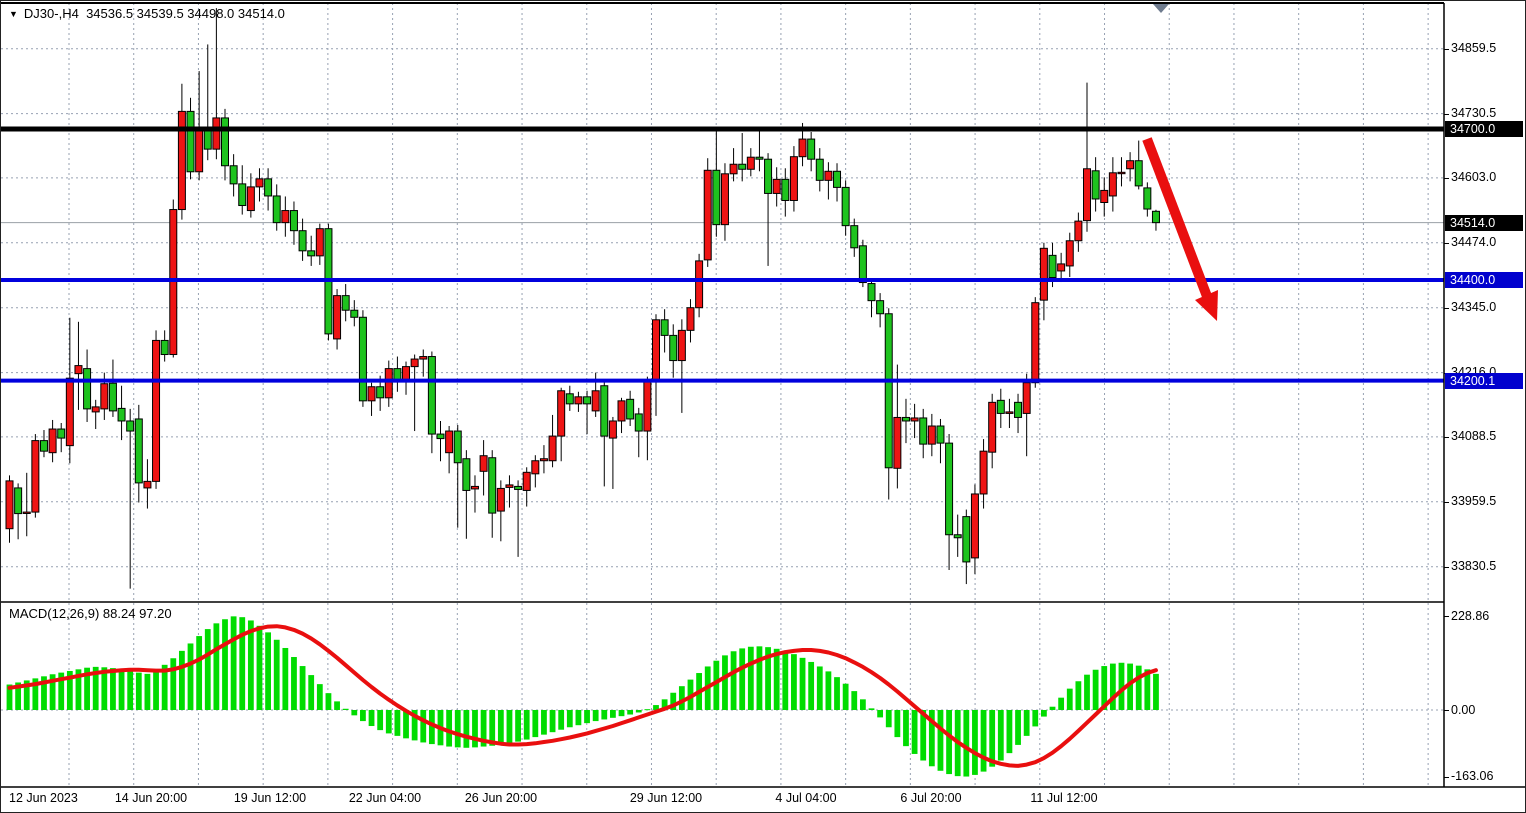 This screenshot has width=1526, height=813. What do you see at coordinates (151, 798) in the screenshot?
I see `time-axis-label: 14 Jun 20:00` at bounding box center [151, 798].